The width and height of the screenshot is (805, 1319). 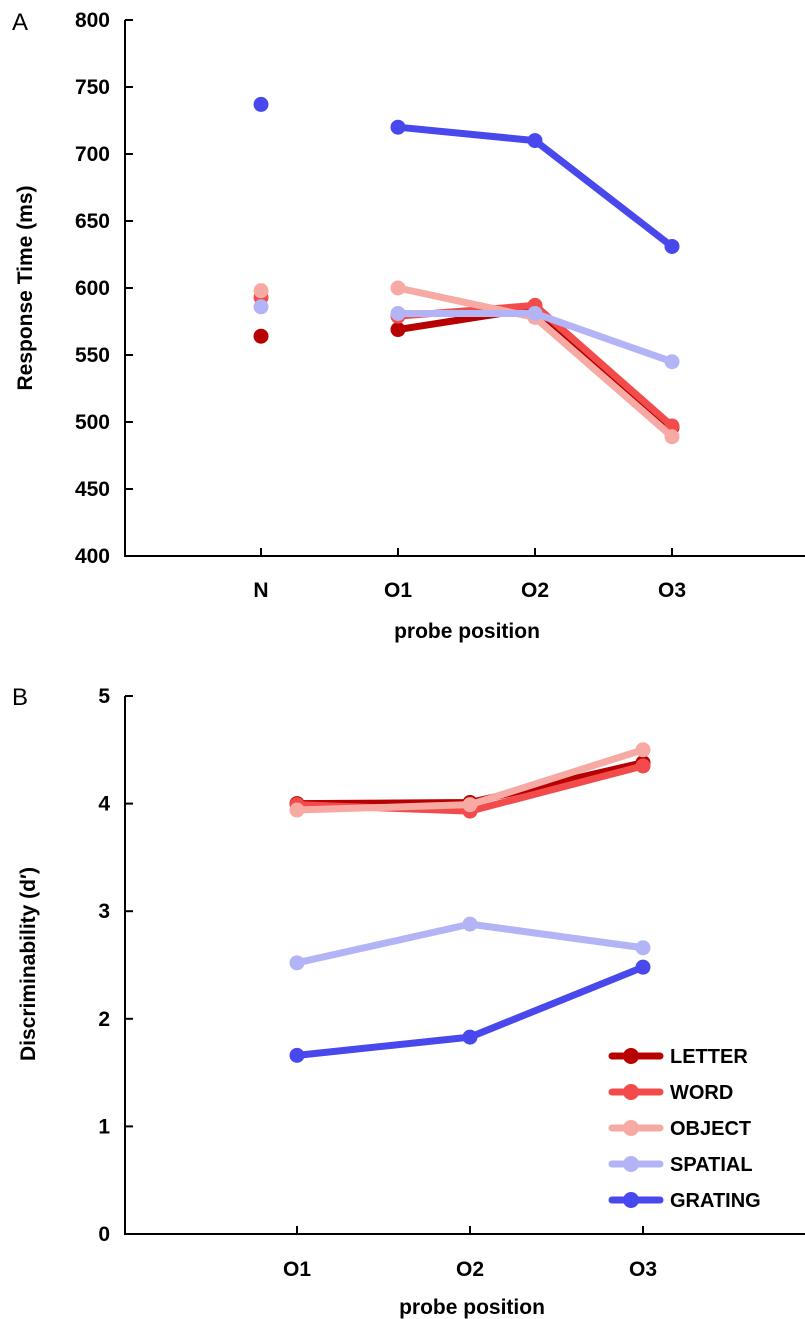 I want to click on panel-a-series, so click(x=466, y=270).